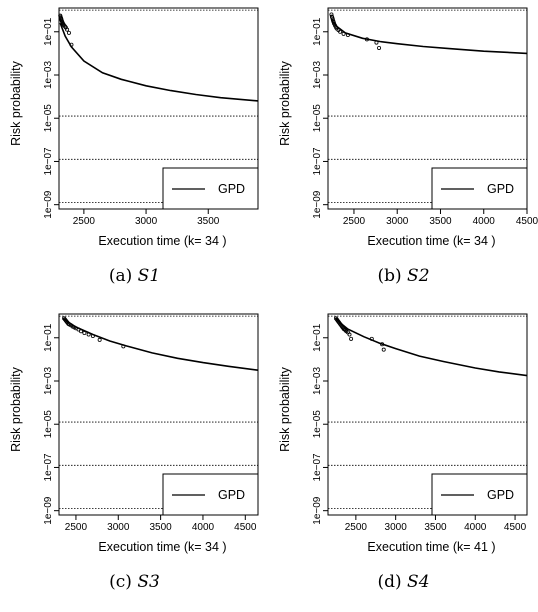  What do you see at coordinates (431, 547) in the screenshot?
I see `x-axis-label: Execution time (k= 41 )` at bounding box center [431, 547].